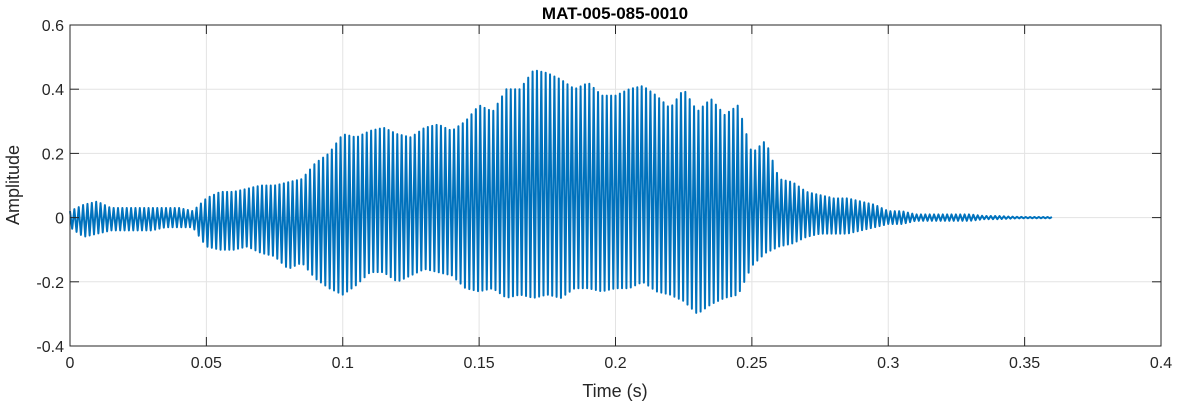 The height and width of the screenshot is (409, 1177). What do you see at coordinates (888, 363) in the screenshot?
I see `x-tick-label: 0.3` at bounding box center [888, 363].